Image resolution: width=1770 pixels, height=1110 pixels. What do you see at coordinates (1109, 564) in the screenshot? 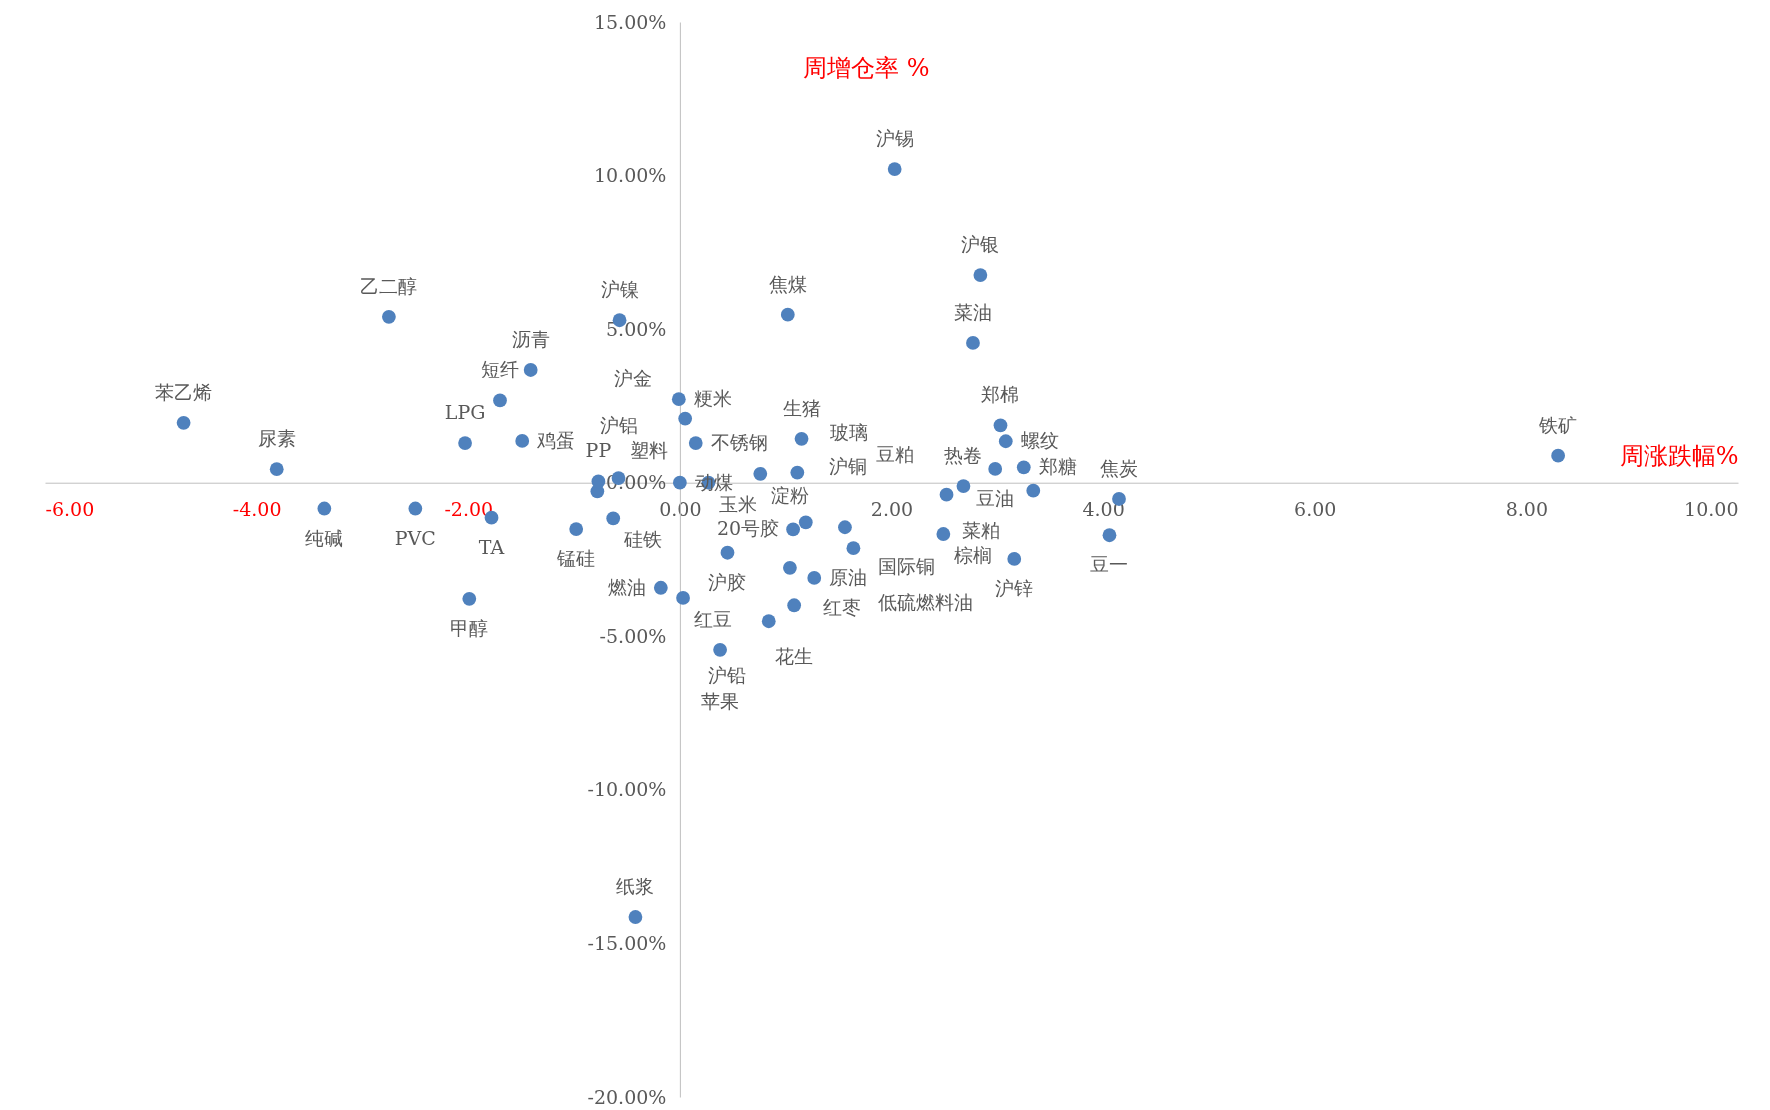
I see `annotation: 豆一` at bounding box center [1109, 564].